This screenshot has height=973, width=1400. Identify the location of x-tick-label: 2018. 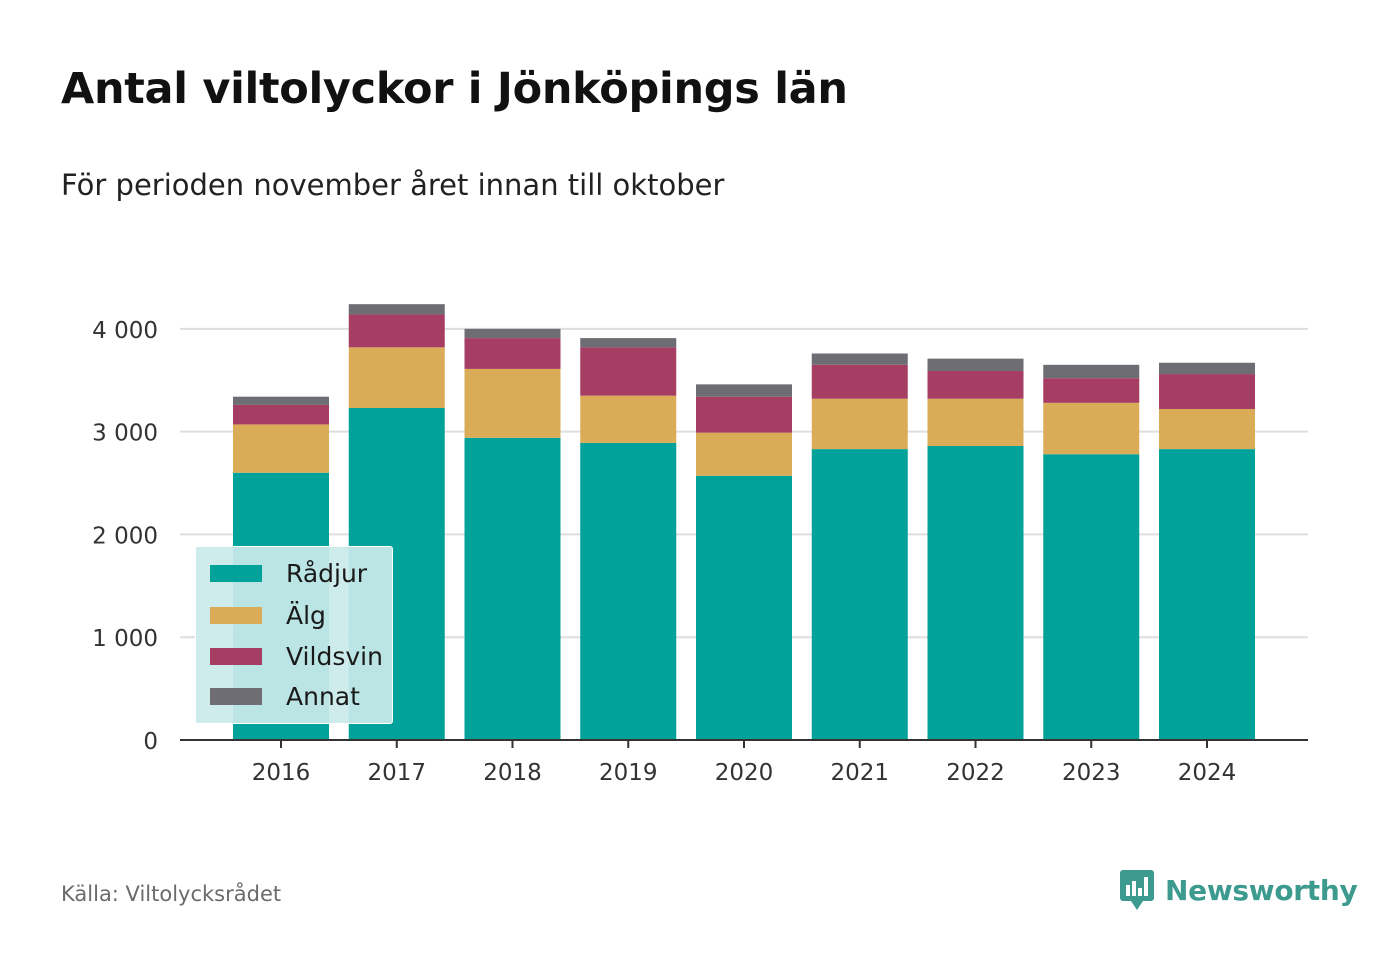
(512, 773).